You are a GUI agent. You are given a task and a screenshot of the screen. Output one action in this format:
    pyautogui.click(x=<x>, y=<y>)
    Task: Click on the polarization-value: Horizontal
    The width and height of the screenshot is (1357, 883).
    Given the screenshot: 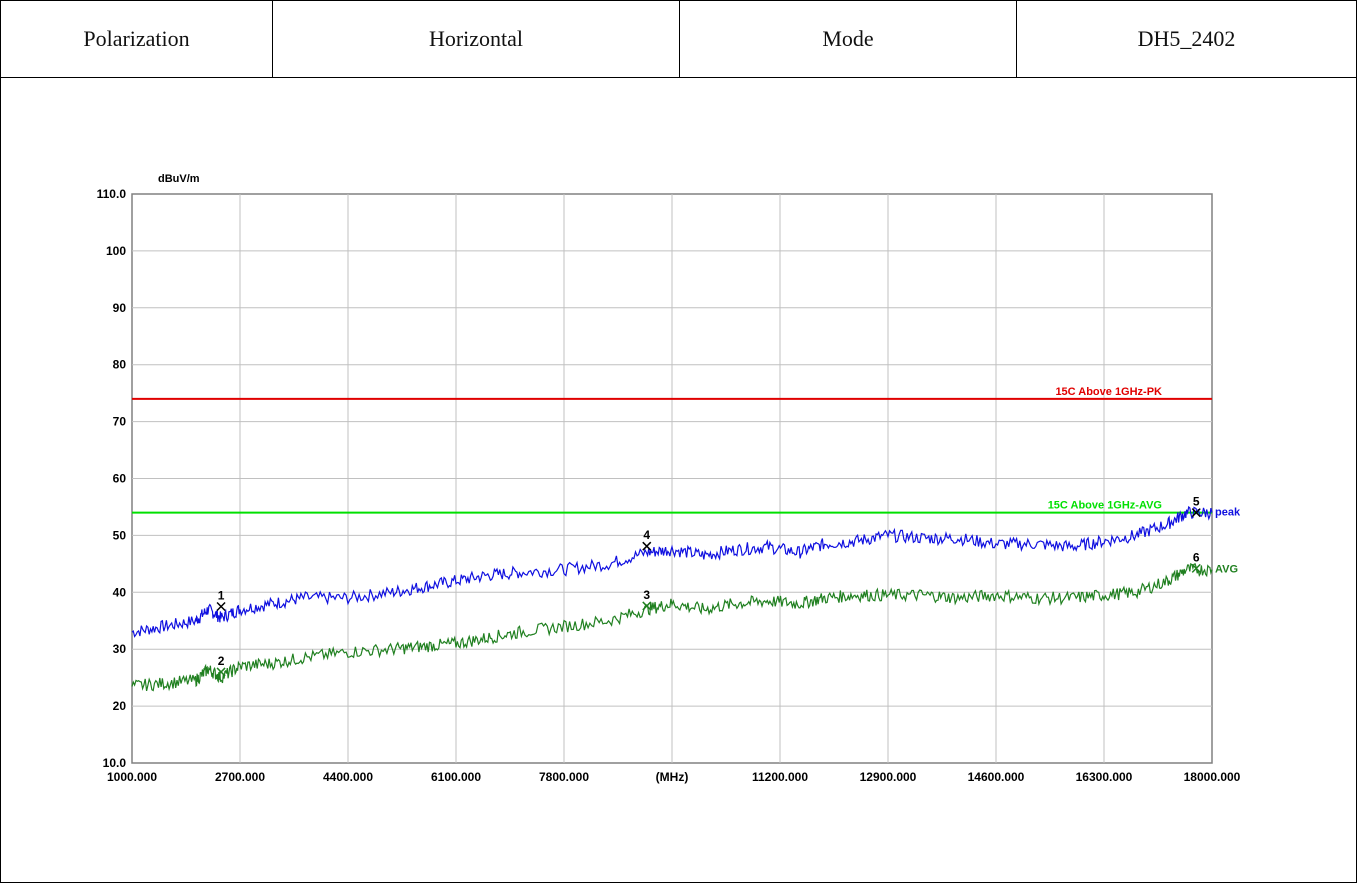 What is the action you would take?
    pyautogui.click(x=476, y=39)
    